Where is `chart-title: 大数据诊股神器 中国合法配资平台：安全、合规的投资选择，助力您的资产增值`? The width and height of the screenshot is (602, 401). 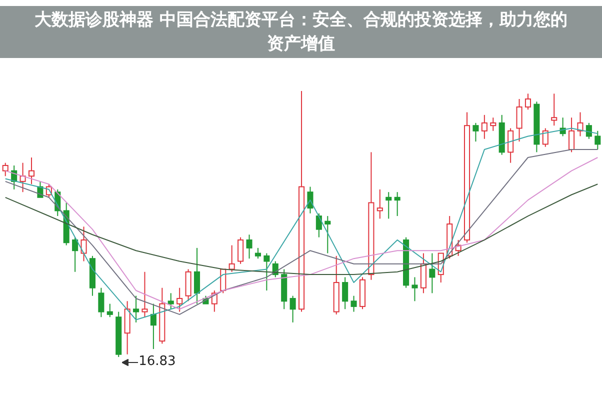
chart-title: 大数据诊股神器 中国合法配资平台：安全、合规的投资选择，助力您的资产增值 is located at coordinates (301, 32).